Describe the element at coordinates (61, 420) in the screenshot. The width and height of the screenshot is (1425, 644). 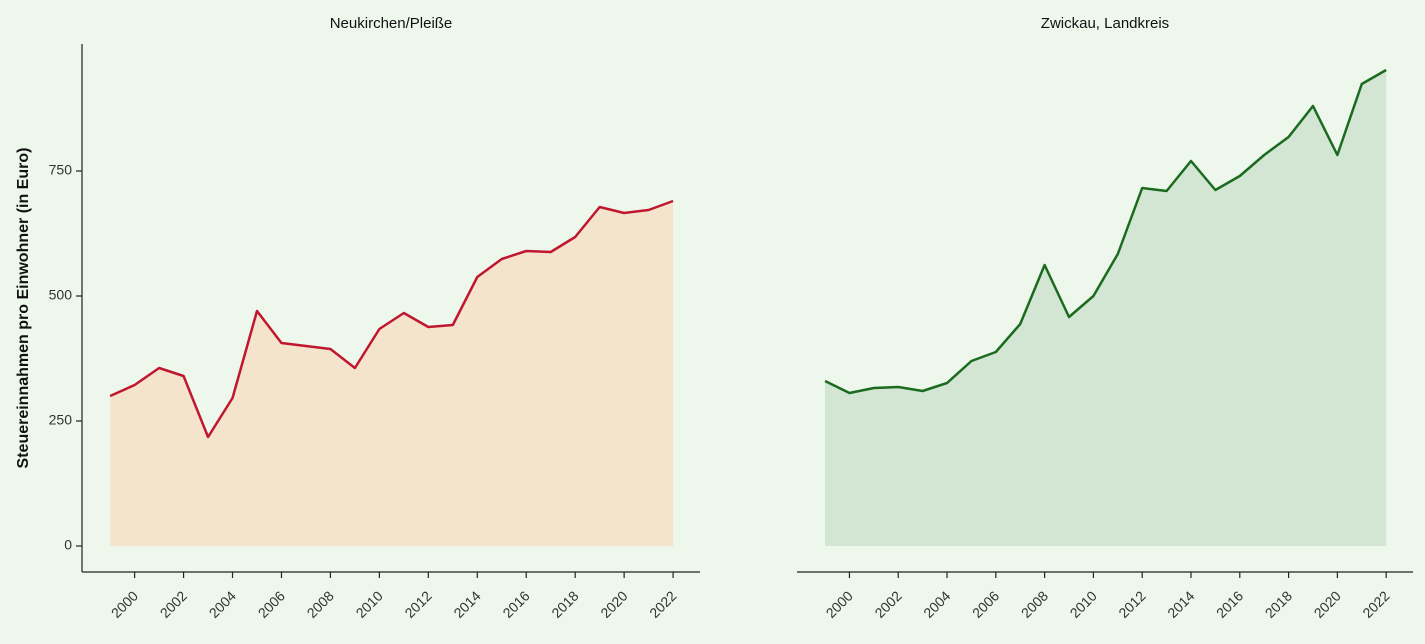
I see `y-tick-label: 250` at that location.